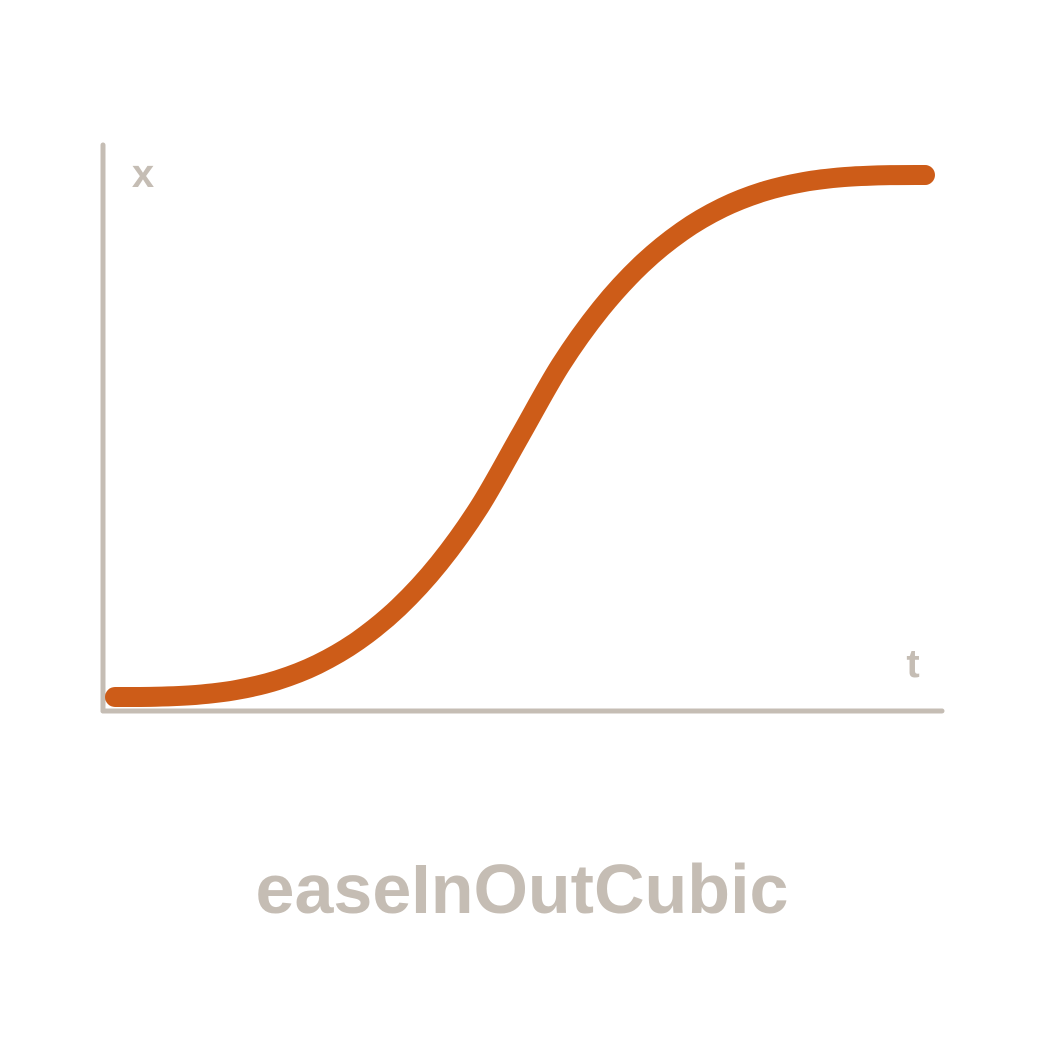  I want to click on y-axis-label: x, so click(143, 174).